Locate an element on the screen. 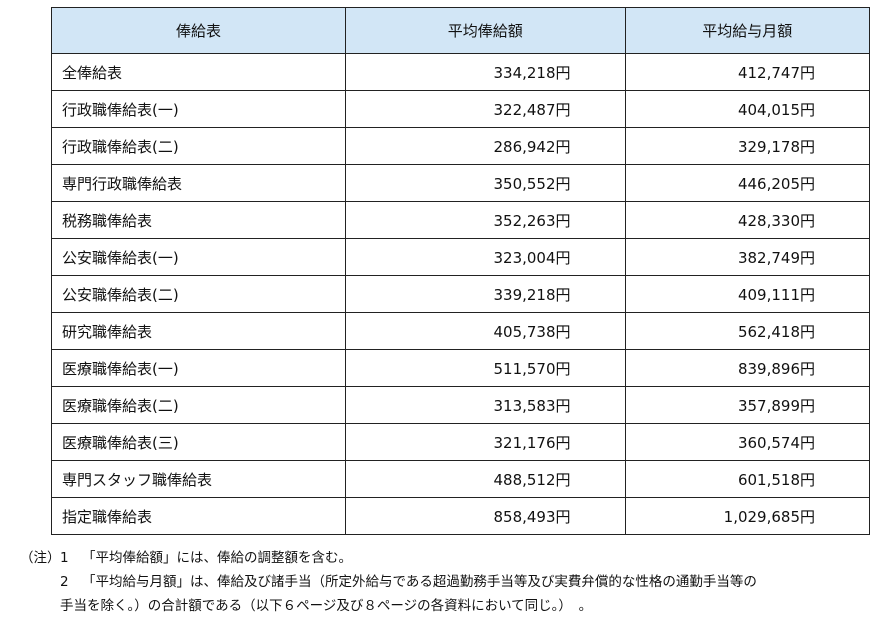  table-row: 専門行政職俸給表 350,552円 446,205円 is located at coordinates (460, 183).